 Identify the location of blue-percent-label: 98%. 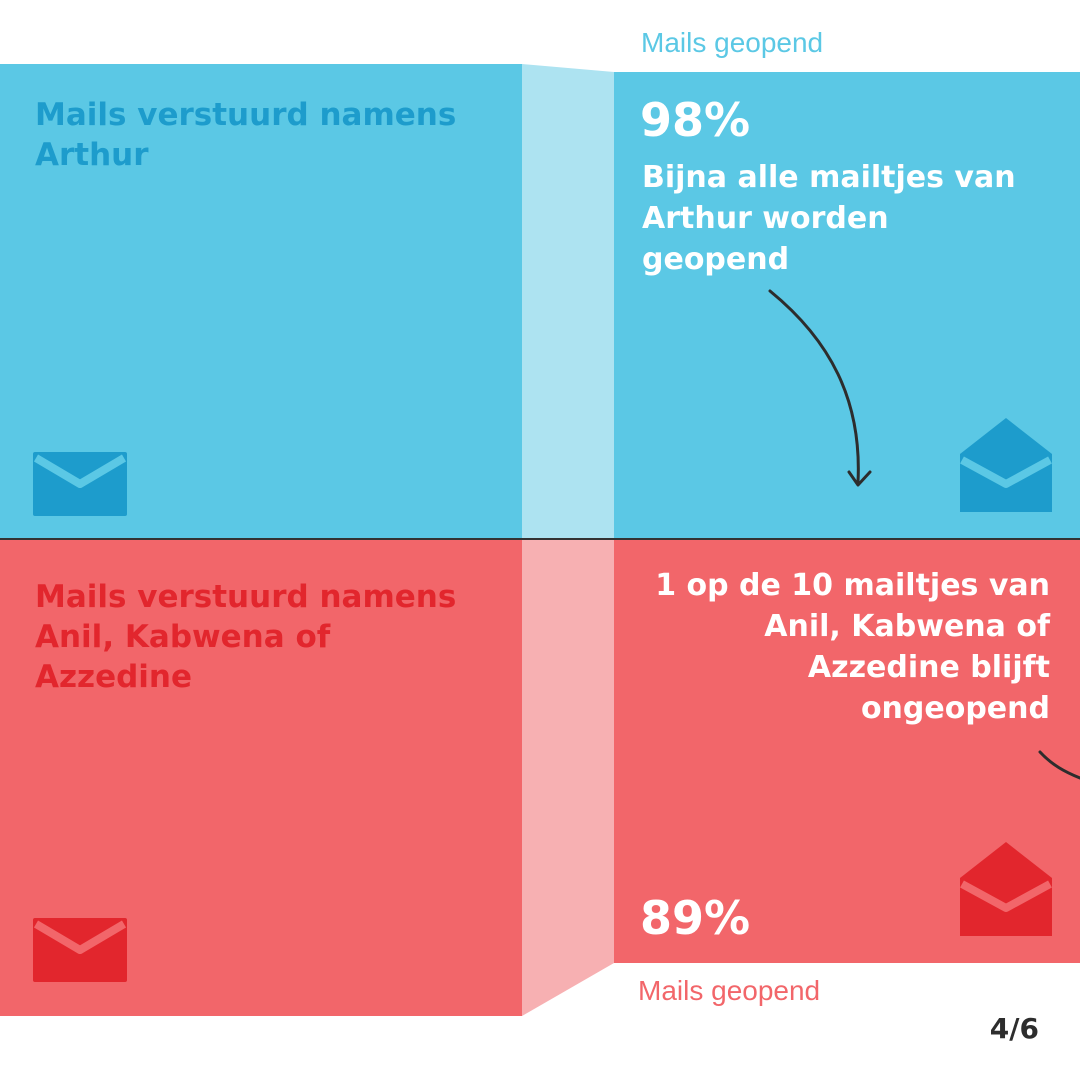
(695, 120).